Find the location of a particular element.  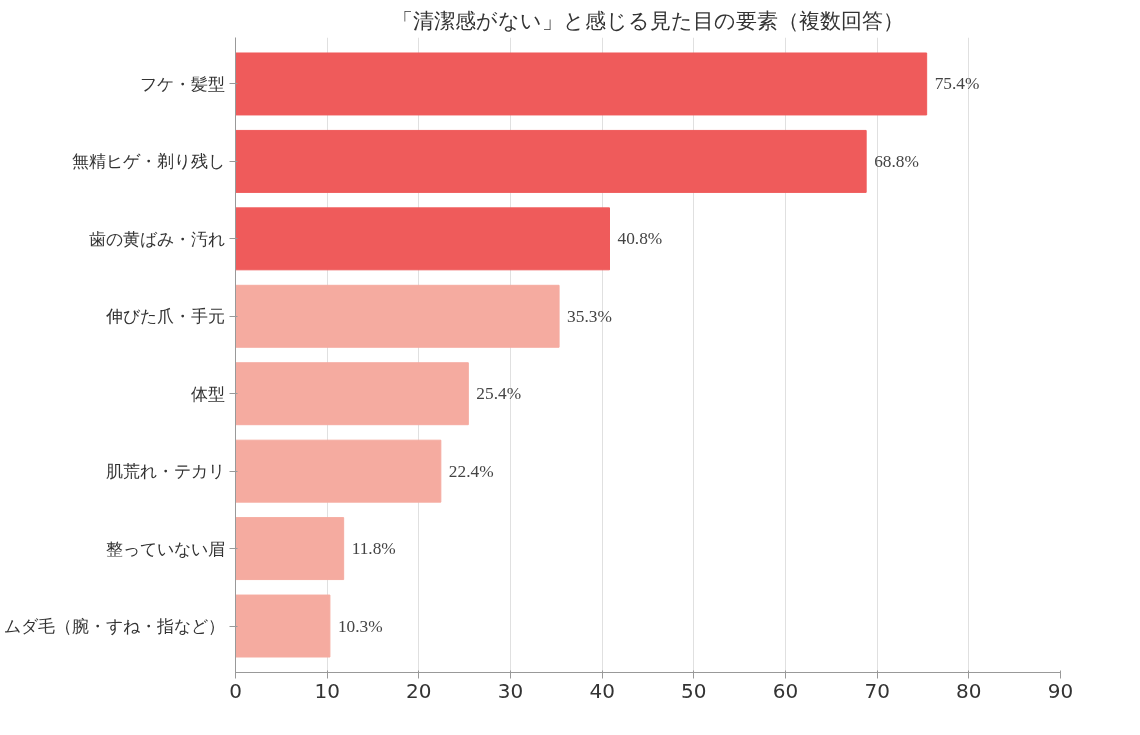

y-tick-label: 伸びた爪・手元 is located at coordinates (164, 316).